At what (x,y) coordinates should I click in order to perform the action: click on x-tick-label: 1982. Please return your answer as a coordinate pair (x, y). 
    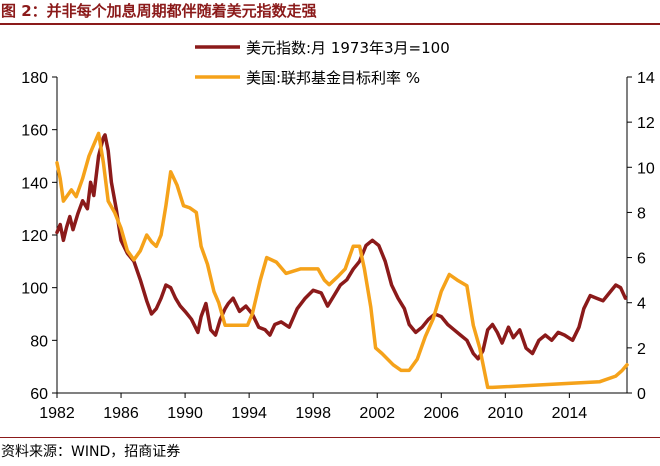
    Looking at the image, I should click on (57, 413).